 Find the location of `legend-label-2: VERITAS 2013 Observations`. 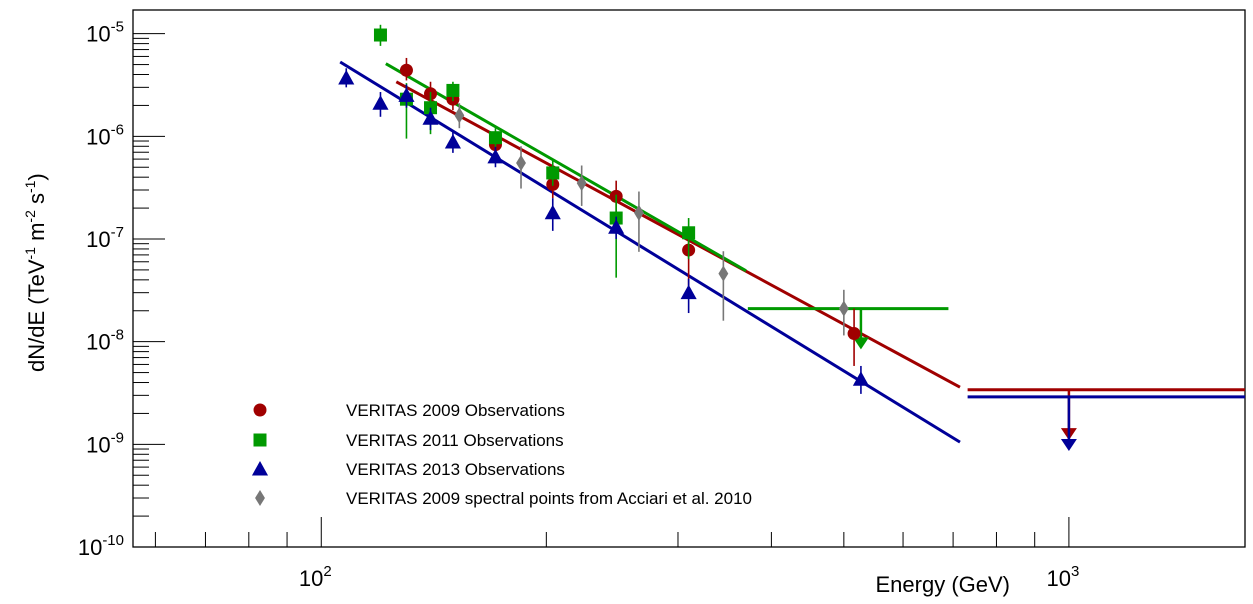

legend-label-2: VERITAS 2013 Observations is located at coordinates (455, 469).